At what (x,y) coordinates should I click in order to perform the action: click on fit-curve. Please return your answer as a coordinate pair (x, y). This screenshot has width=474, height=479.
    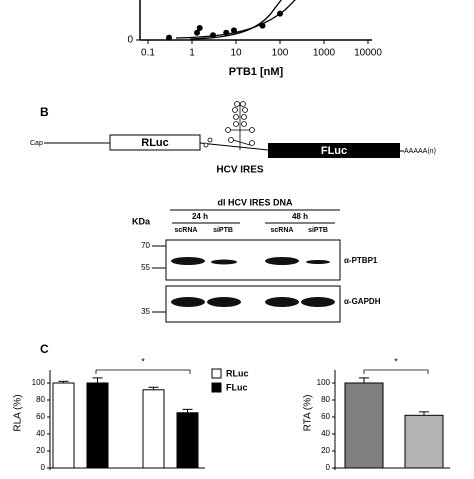
    Looking at the image, I should click on (235, 19).